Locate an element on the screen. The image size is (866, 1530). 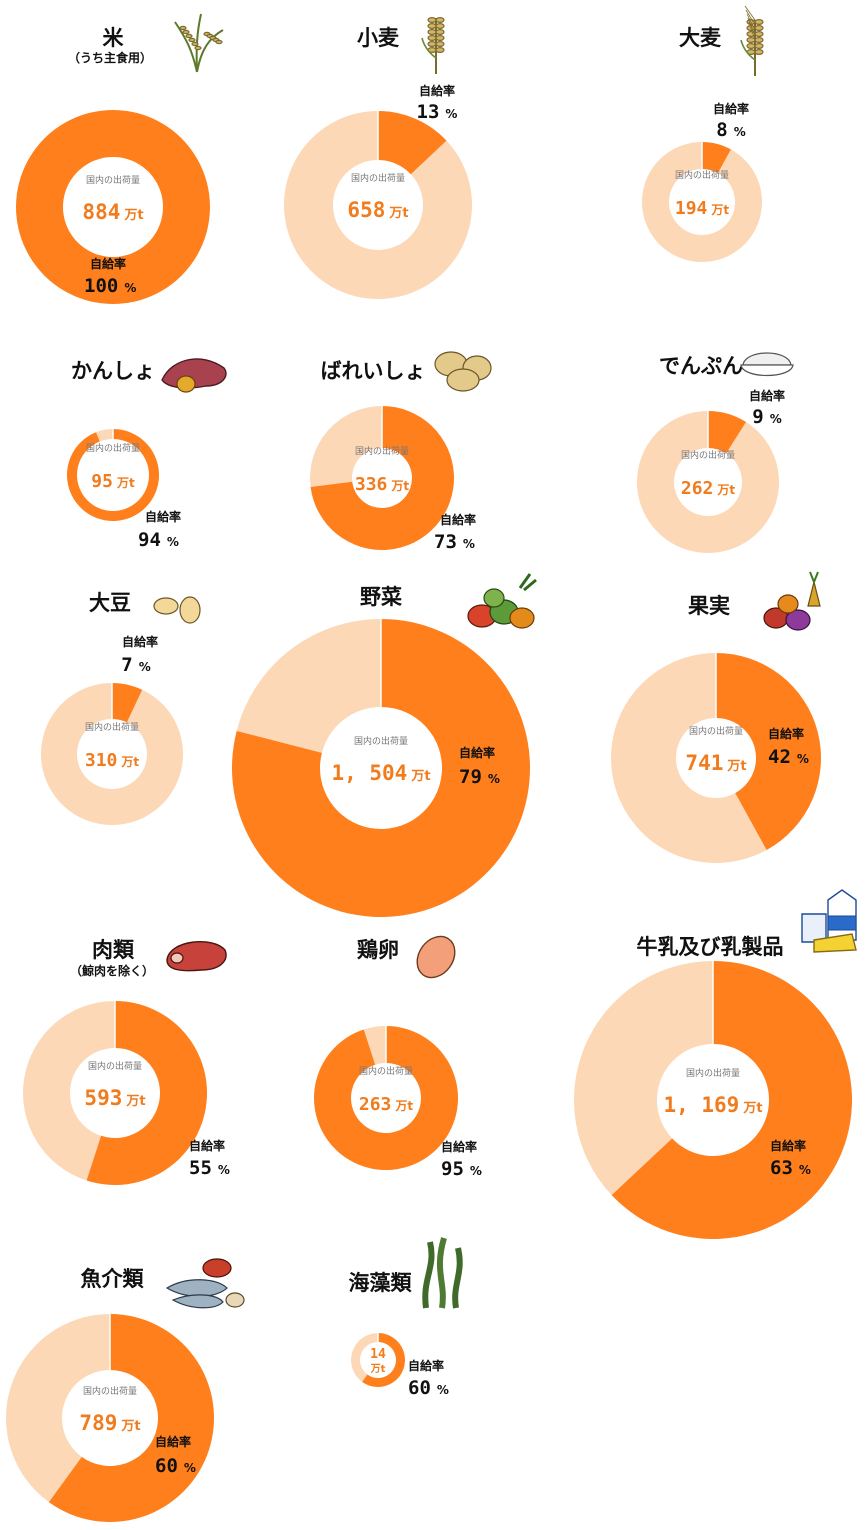
seafood-icon is located at coordinates (205, 1283).